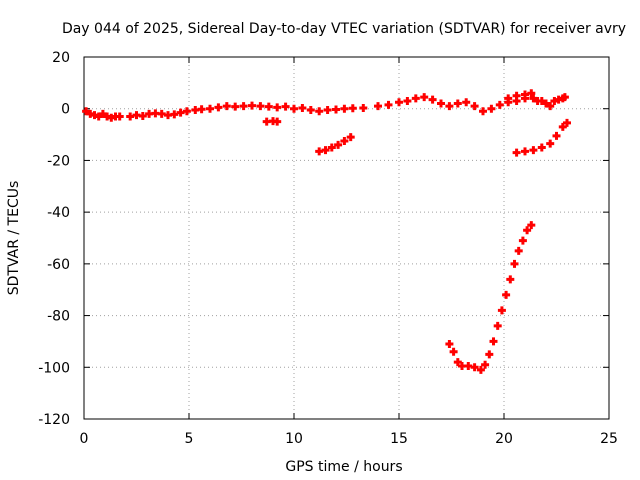 The width and height of the screenshot is (640, 480). What do you see at coordinates (14, 238) in the screenshot?
I see `y-axis-label: SDTVAR / TECUs` at bounding box center [14, 238].